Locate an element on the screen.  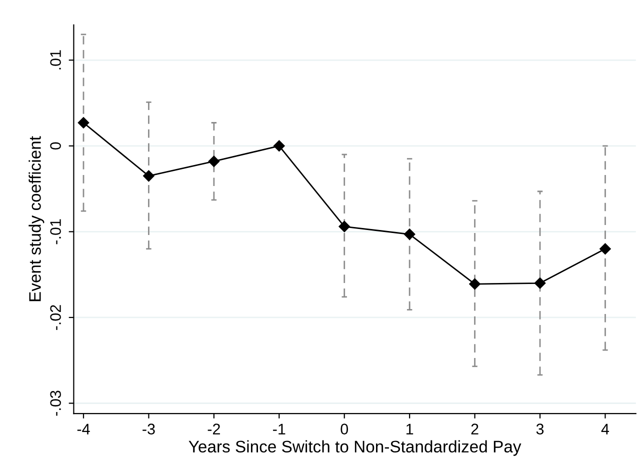
x-tick-label: -2 is located at coordinates (214, 429).